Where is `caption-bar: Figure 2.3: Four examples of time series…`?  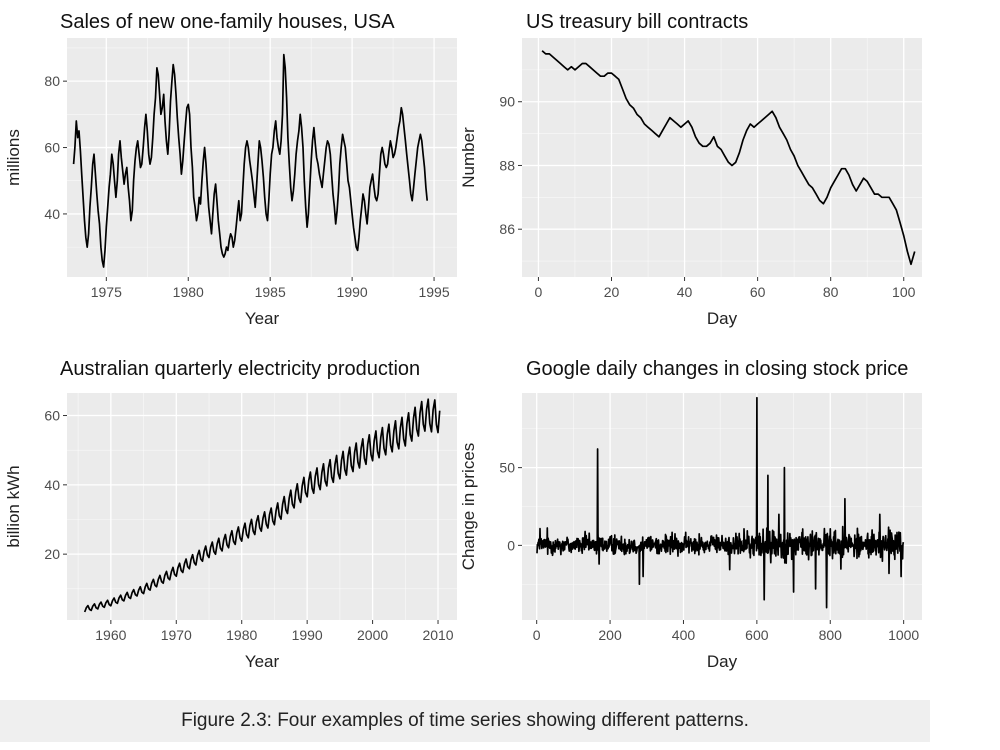
caption-bar: Figure 2.3: Four examples of time series… is located at coordinates (465, 721).